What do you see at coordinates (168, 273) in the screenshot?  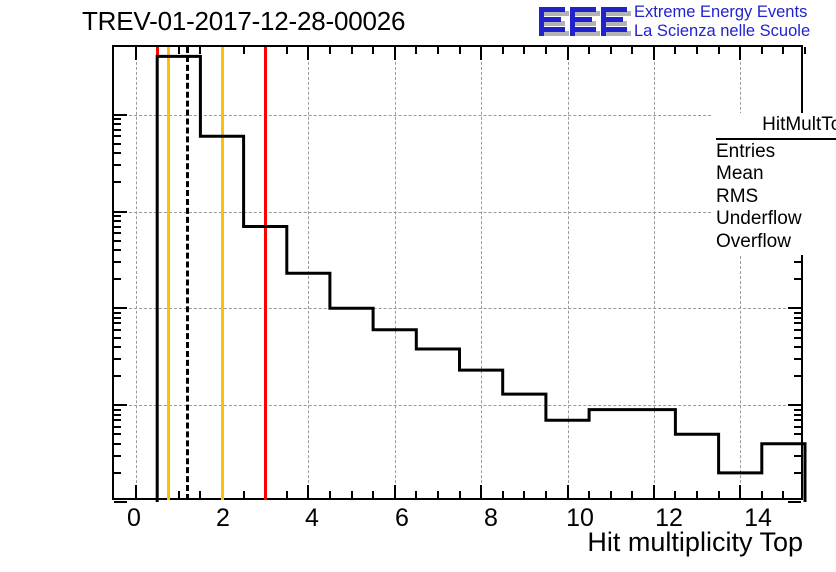 I see `marker-line-orange-low` at bounding box center [168, 273].